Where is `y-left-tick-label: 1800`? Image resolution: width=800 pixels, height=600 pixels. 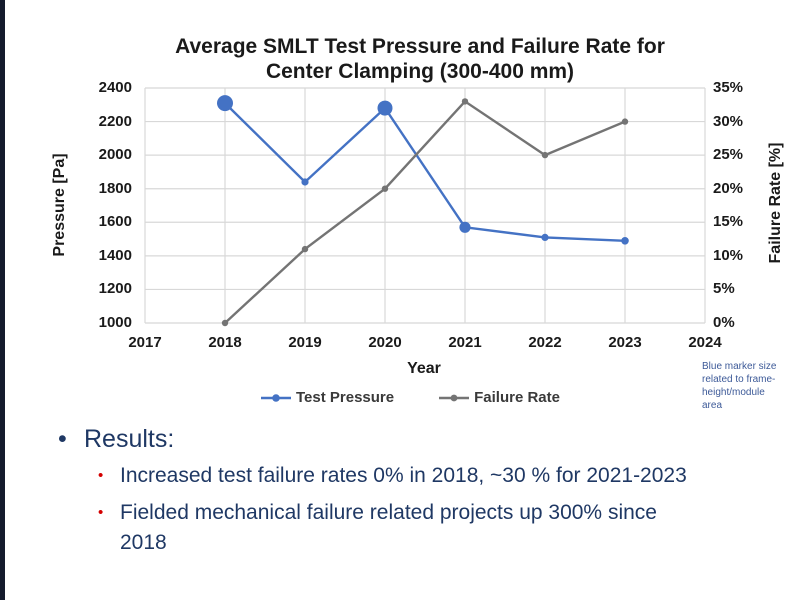 y-left-tick-label: 1800 is located at coordinates (115, 188).